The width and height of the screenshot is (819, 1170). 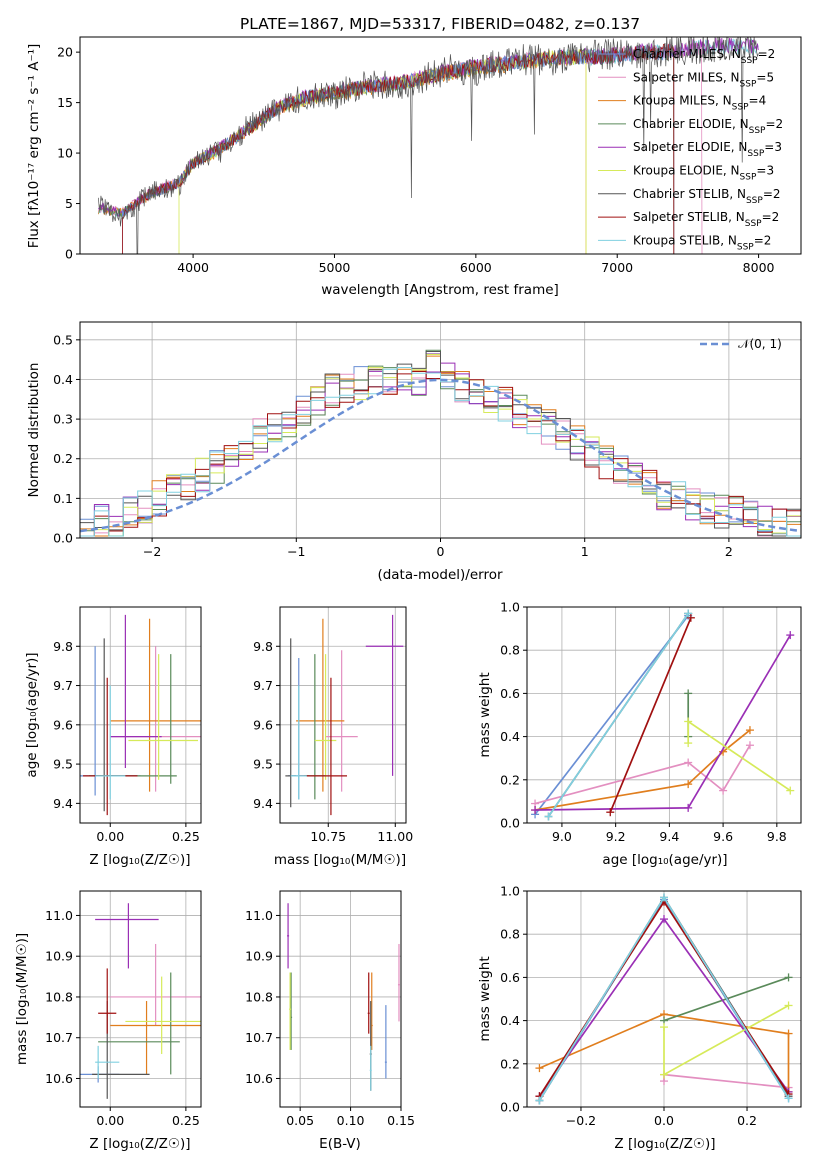 What do you see at coordinates (562, 836) in the screenshot?
I see `x-tick-label: 9.0` at bounding box center [562, 836].